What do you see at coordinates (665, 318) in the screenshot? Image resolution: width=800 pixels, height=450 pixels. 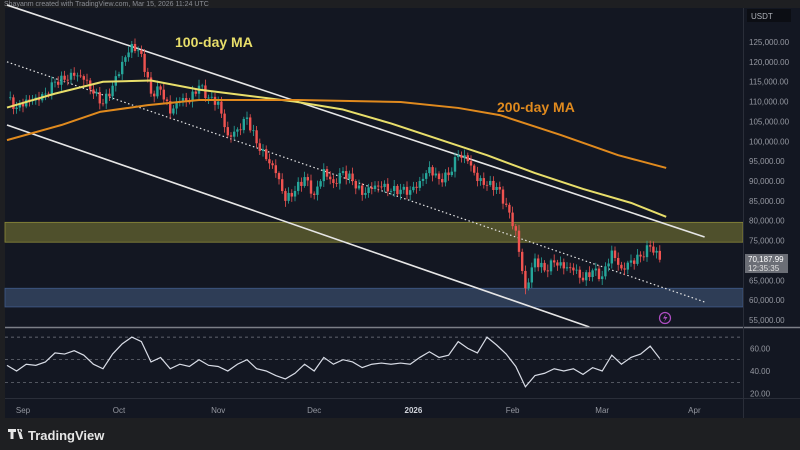 I see `lightning-icon` at bounding box center [665, 318].